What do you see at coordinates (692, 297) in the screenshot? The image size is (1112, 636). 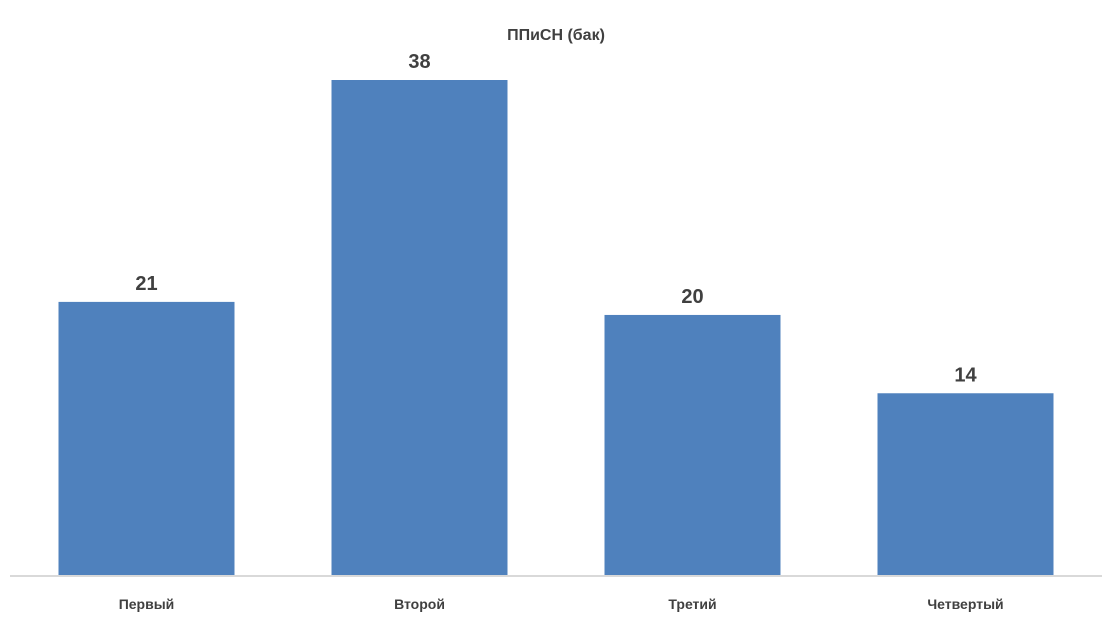 I see `value-label-3: 20` at bounding box center [692, 297].